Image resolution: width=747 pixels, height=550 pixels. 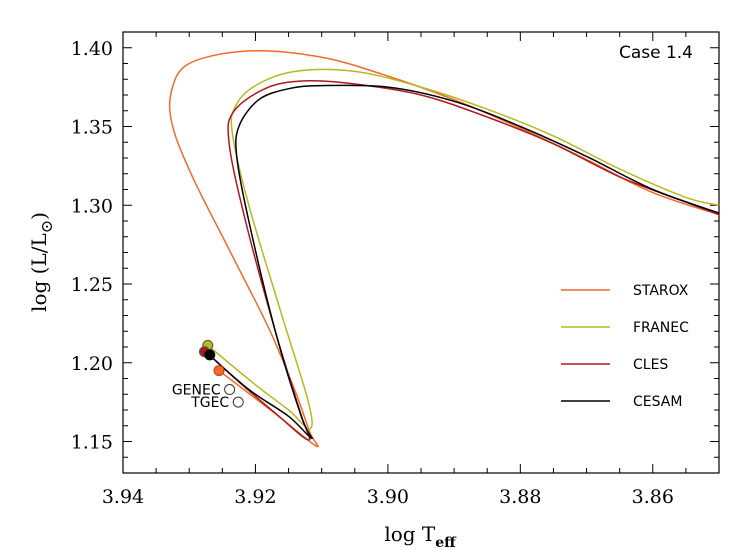 What do you see at coordinates (230, 390) in the screenshot?
I see `marker-genec` at bounding box center [230, 390].